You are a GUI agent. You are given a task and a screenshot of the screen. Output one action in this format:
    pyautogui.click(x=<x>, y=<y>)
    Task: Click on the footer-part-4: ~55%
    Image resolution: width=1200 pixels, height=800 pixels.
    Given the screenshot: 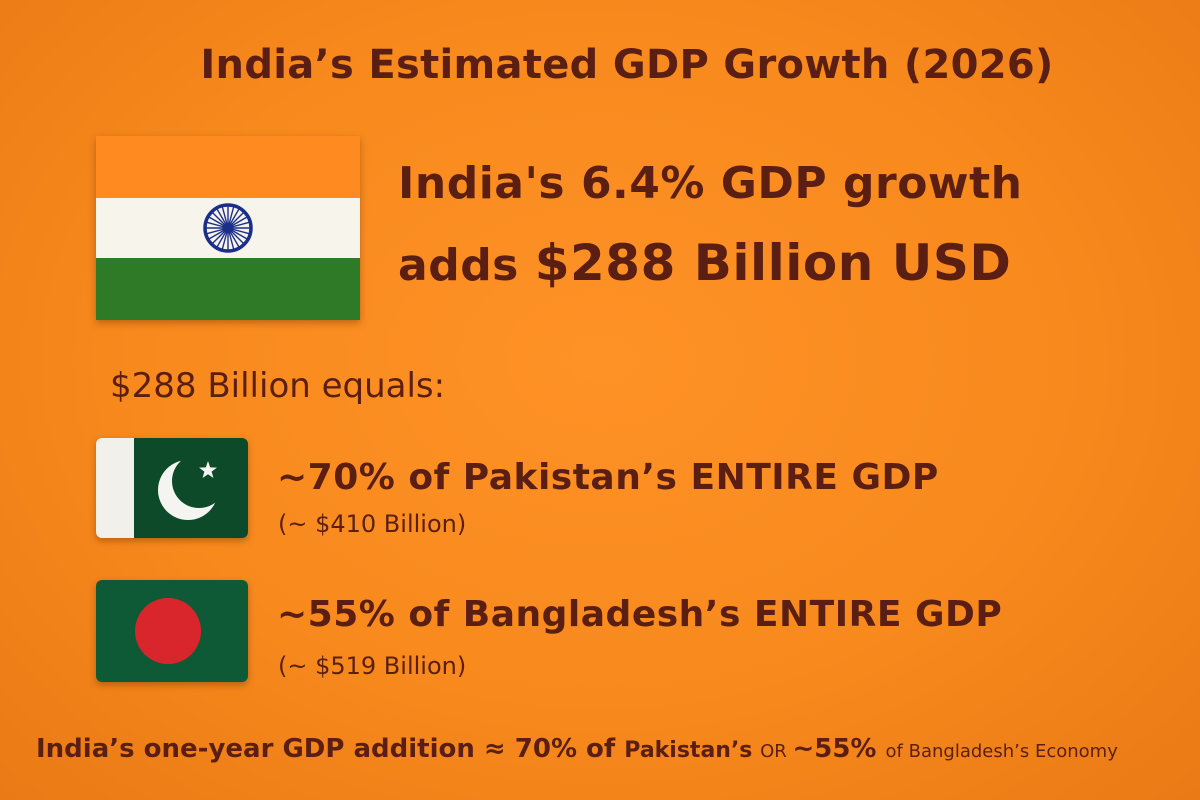 What is the action you would take?
    pyautogui.click(x=839, y=749)
    